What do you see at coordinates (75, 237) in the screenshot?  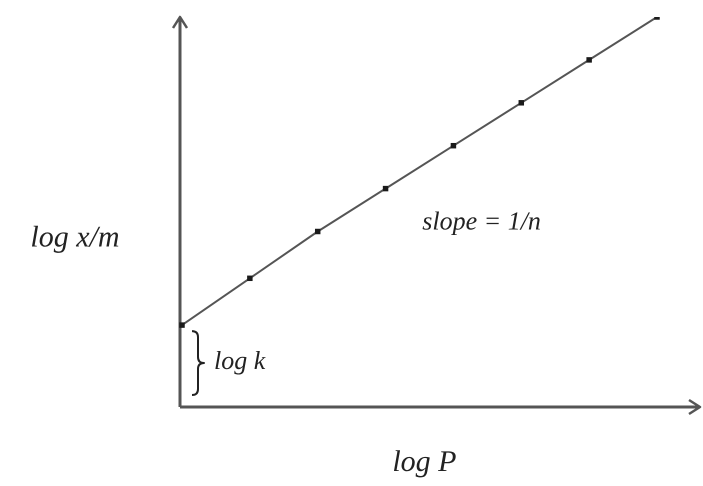 I see `y-axis-title: log x/m` at bounding box center [75, 237].